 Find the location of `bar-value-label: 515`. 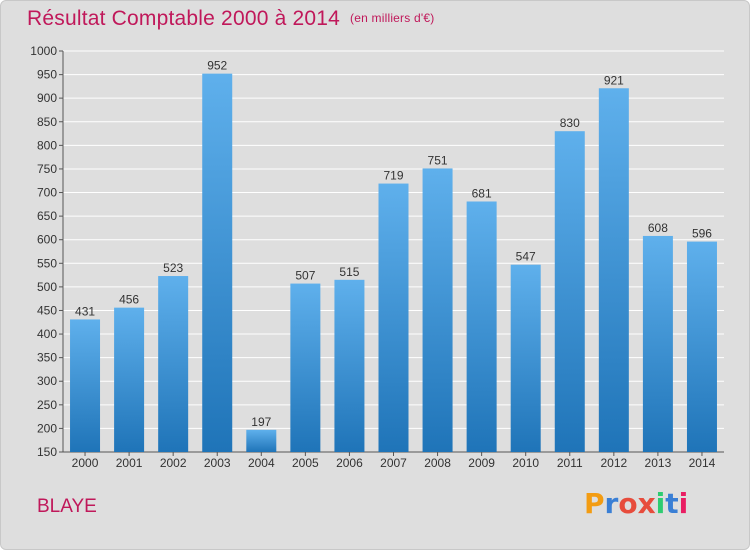

bar-value-label: 515 is located at coordinates (349, 272).